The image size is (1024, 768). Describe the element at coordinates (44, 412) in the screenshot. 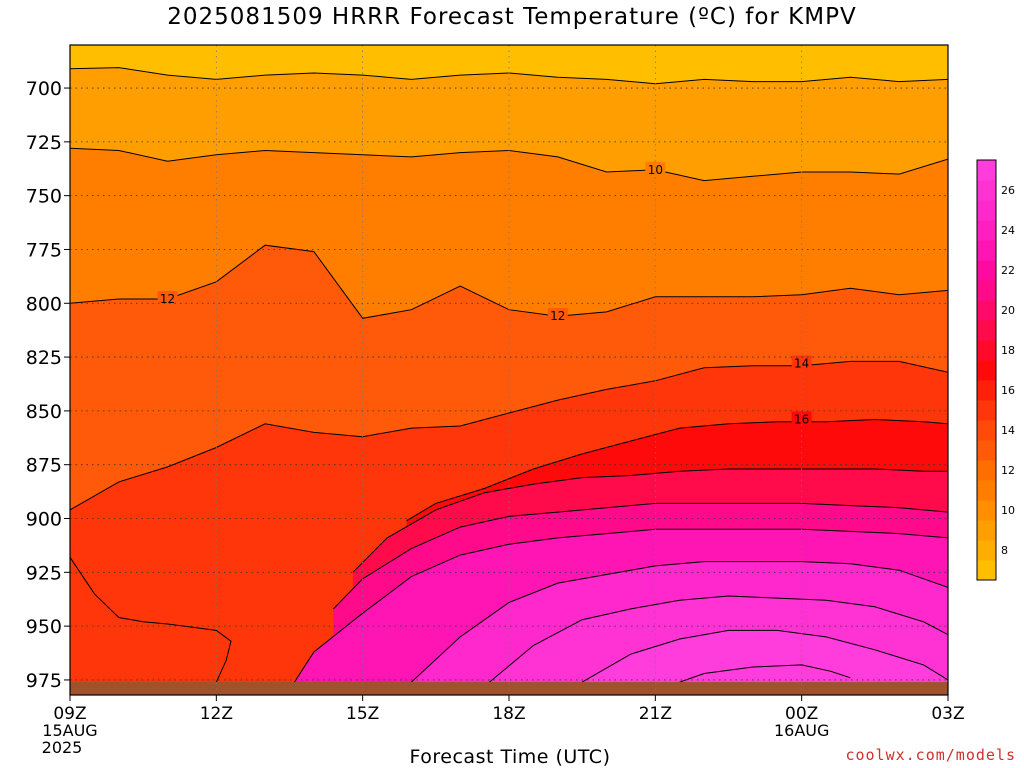

I see `y-tick-label: 850` at that location.